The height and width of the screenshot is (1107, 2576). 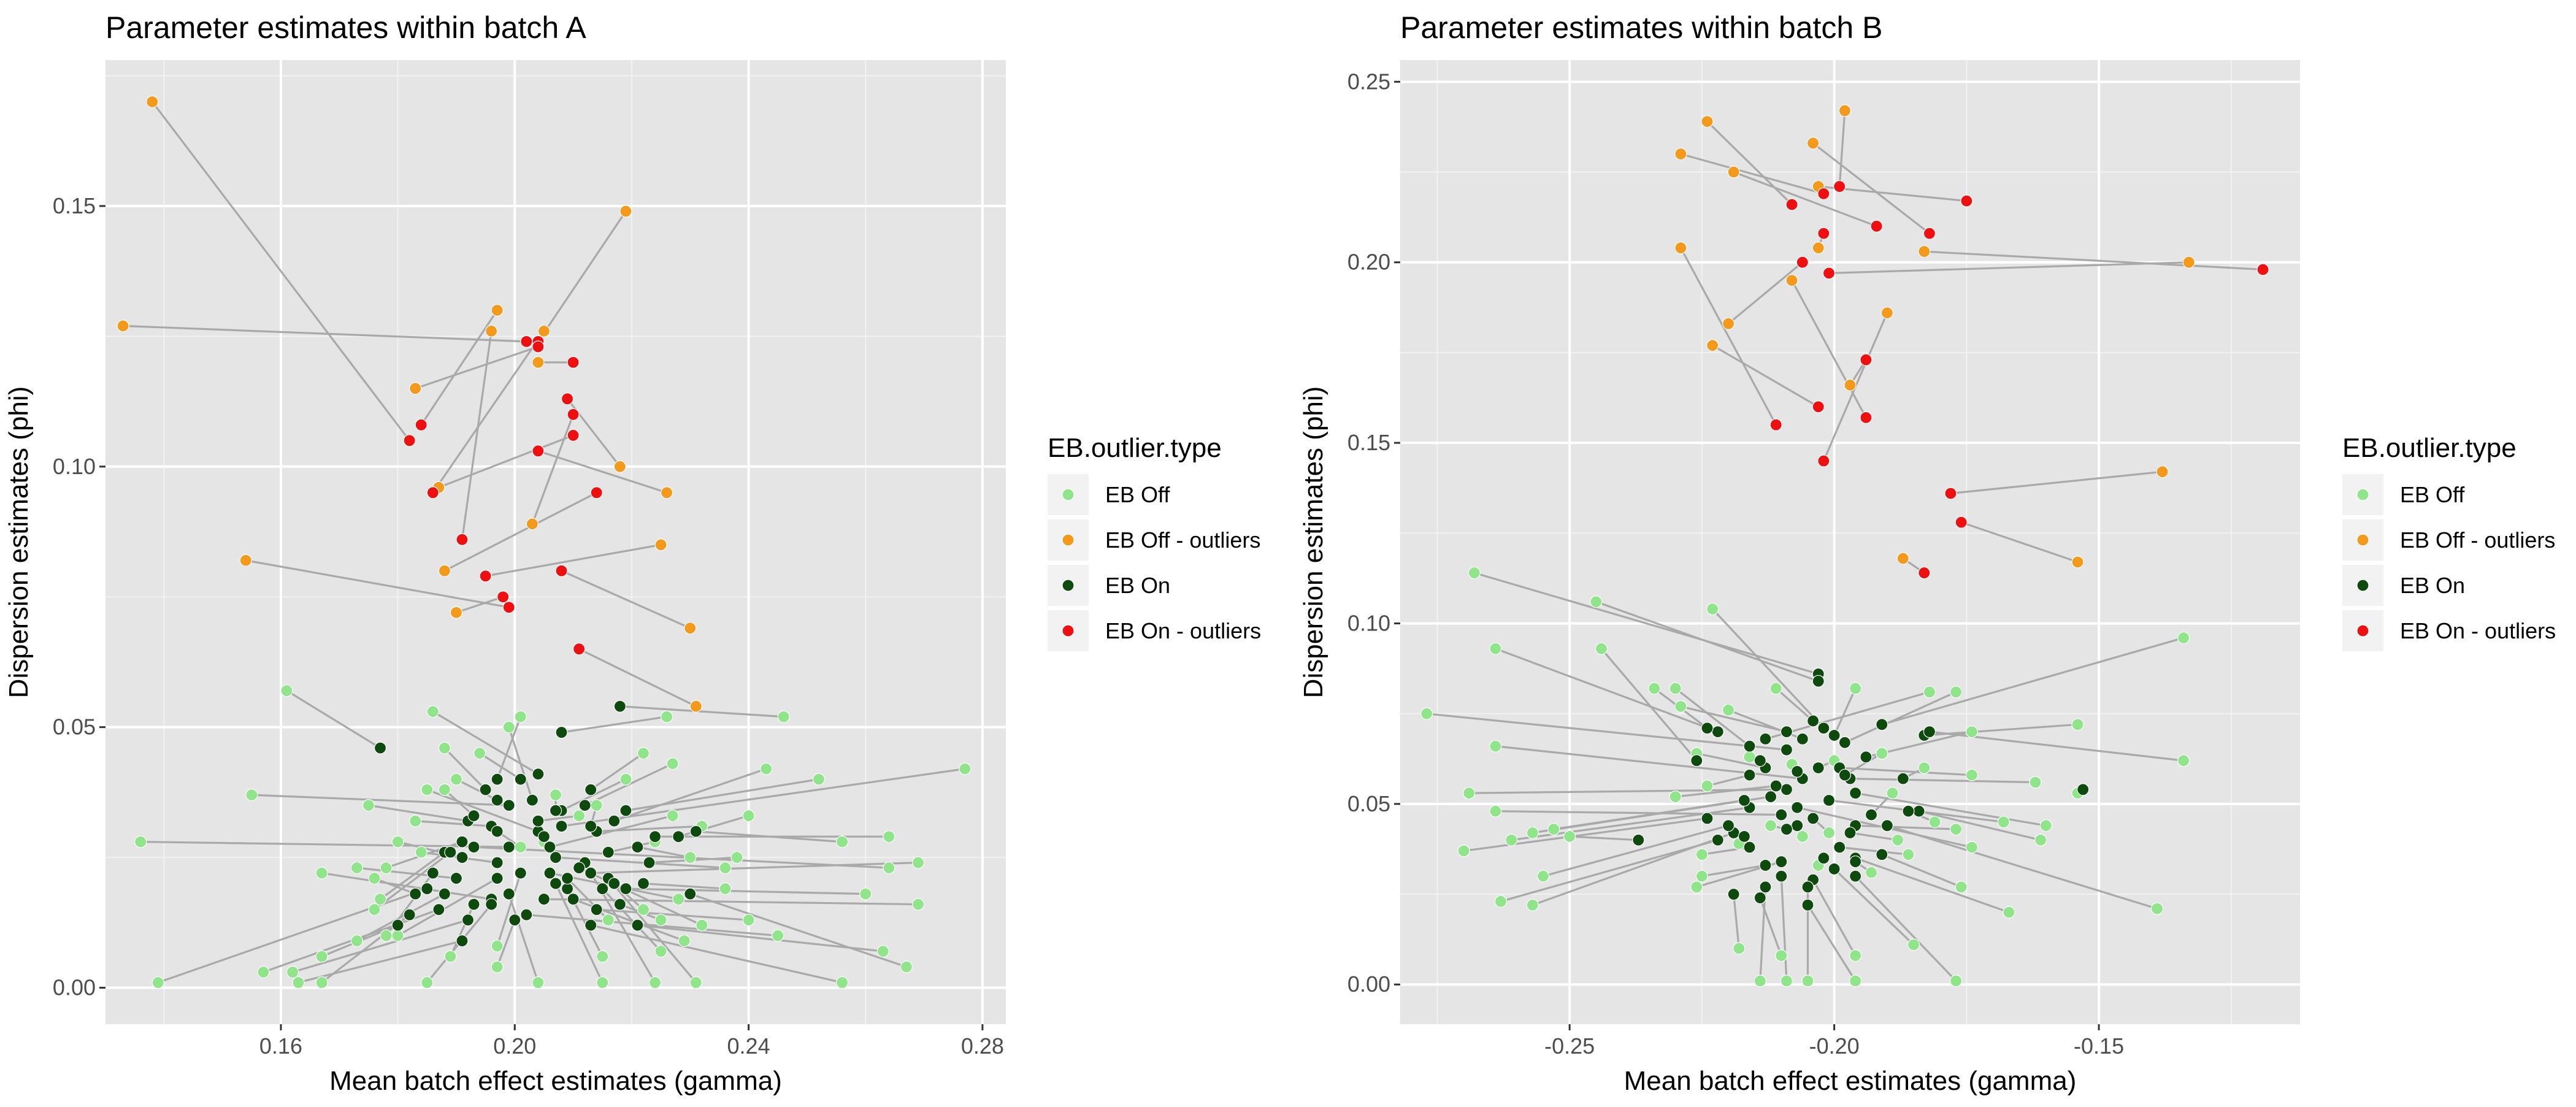 What do you see at coordinates (1182, 540) in the screenshot?
I see `legend-label: EB Off - outliers` at bounding box center [1182, 540].